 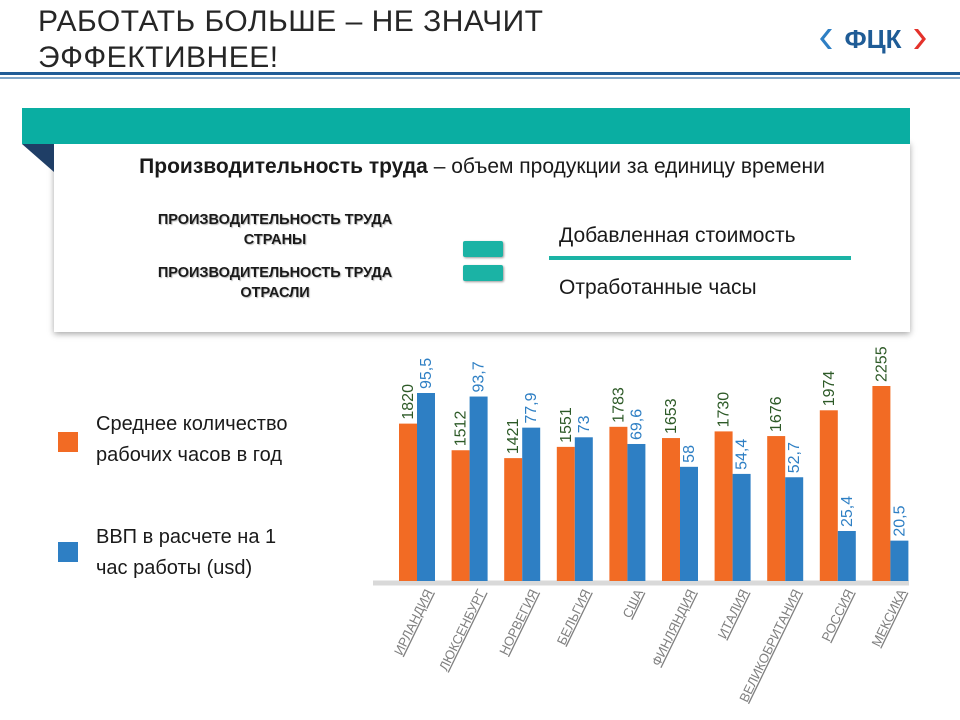 What do you see at coordinates (275, 230) in the screenshot?
I see `country-productivity-label: ПРОИЗВОДИТЕЛЬНОСТЬ ТРУДА СТРАНЫ` at bounding box center [275, 230].